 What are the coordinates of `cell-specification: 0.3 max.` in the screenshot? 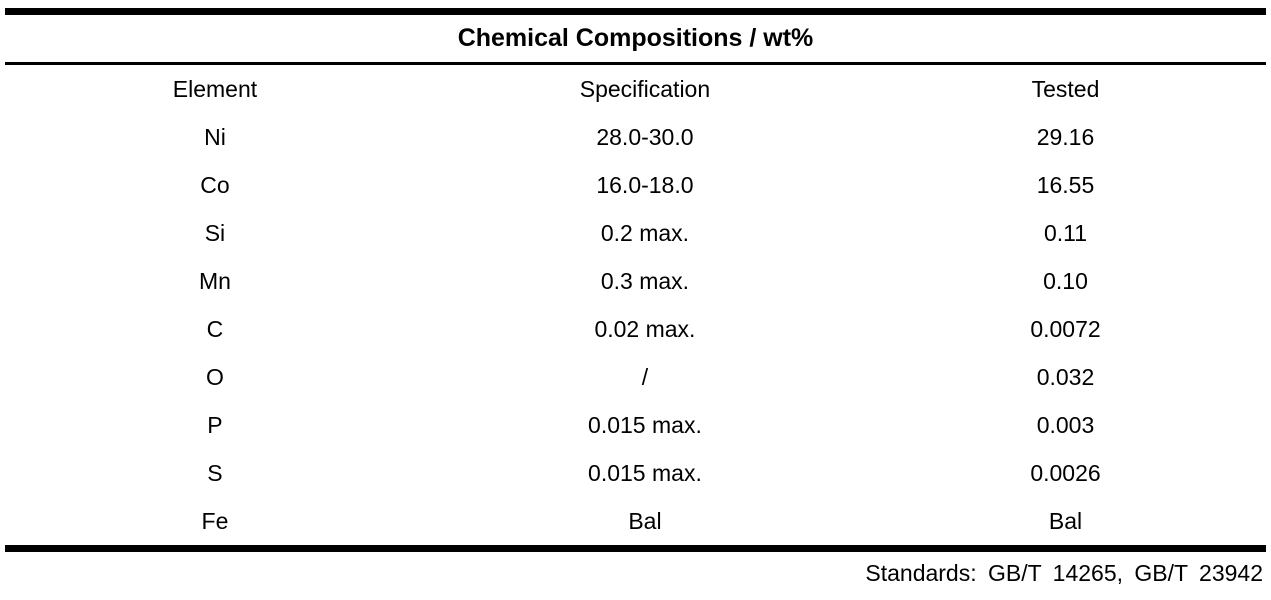 It's located at (645, 280).